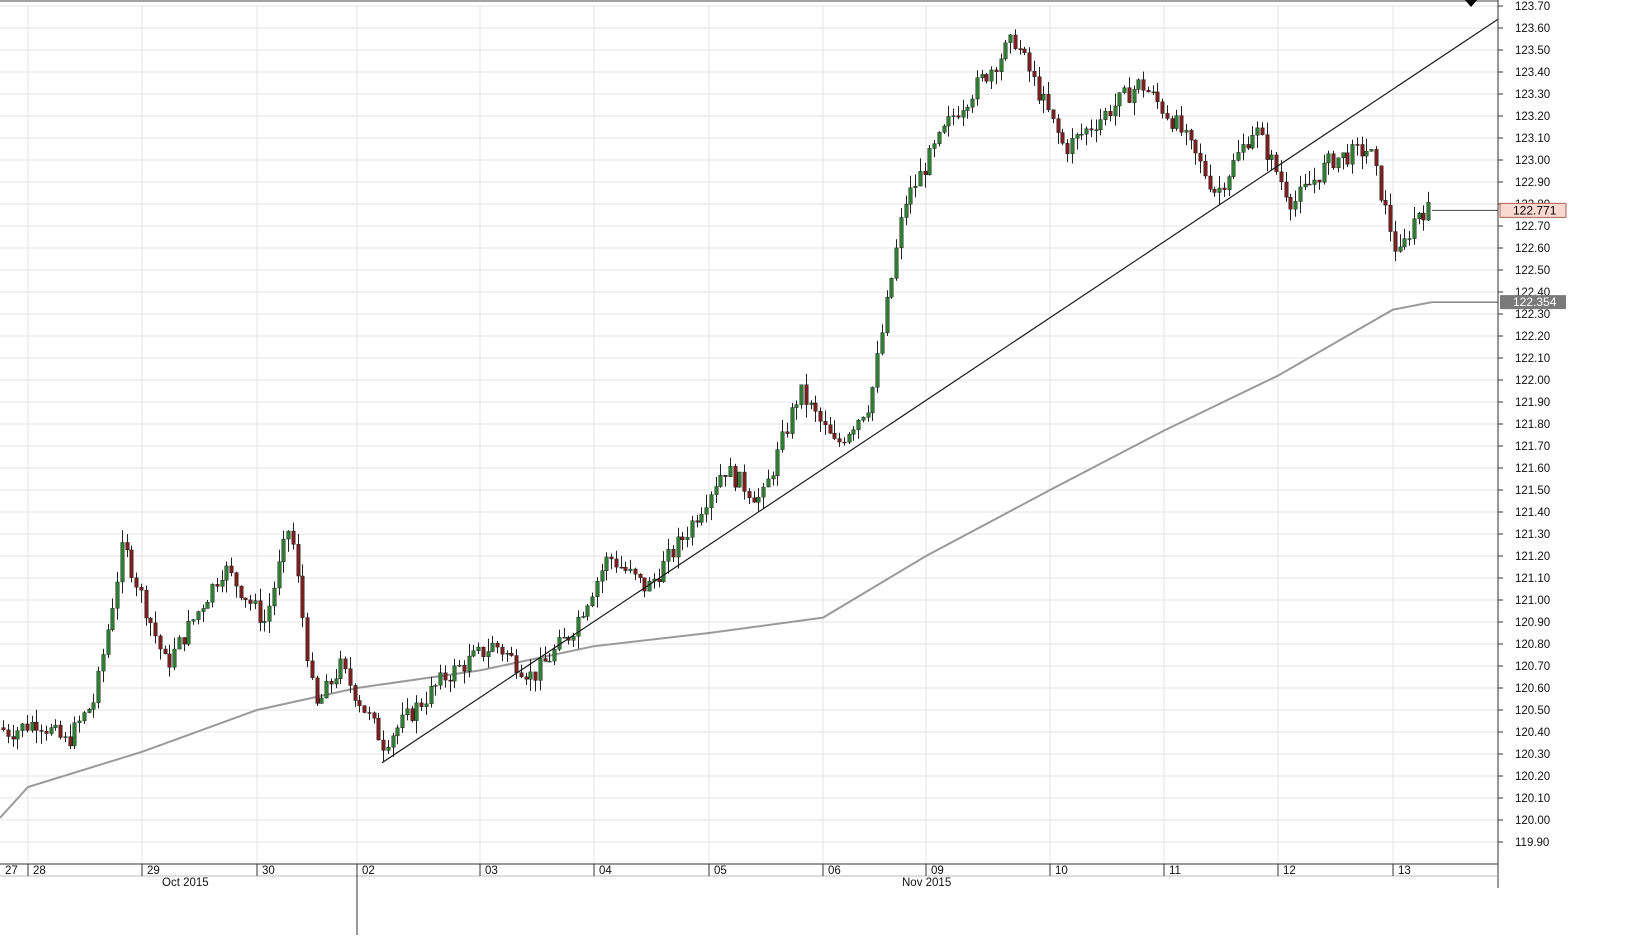 Image resolution: width=1651 pixels, height=940 pixels. I want to click on y-tick-label: 120.20, so click(1532, 777).